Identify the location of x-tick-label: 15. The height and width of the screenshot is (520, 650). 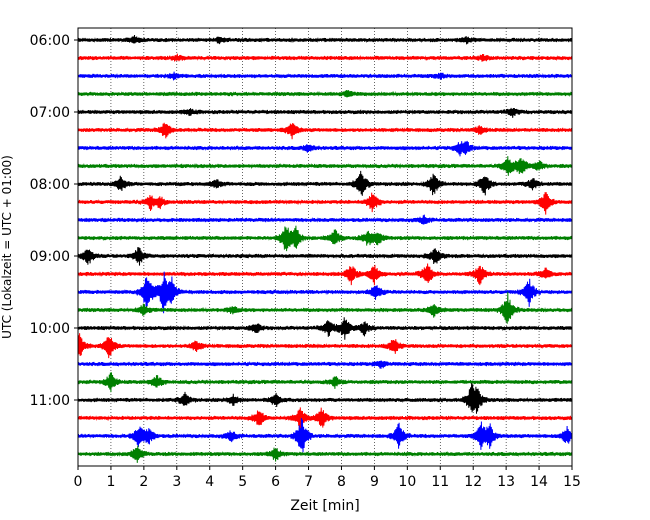
(572, 482).